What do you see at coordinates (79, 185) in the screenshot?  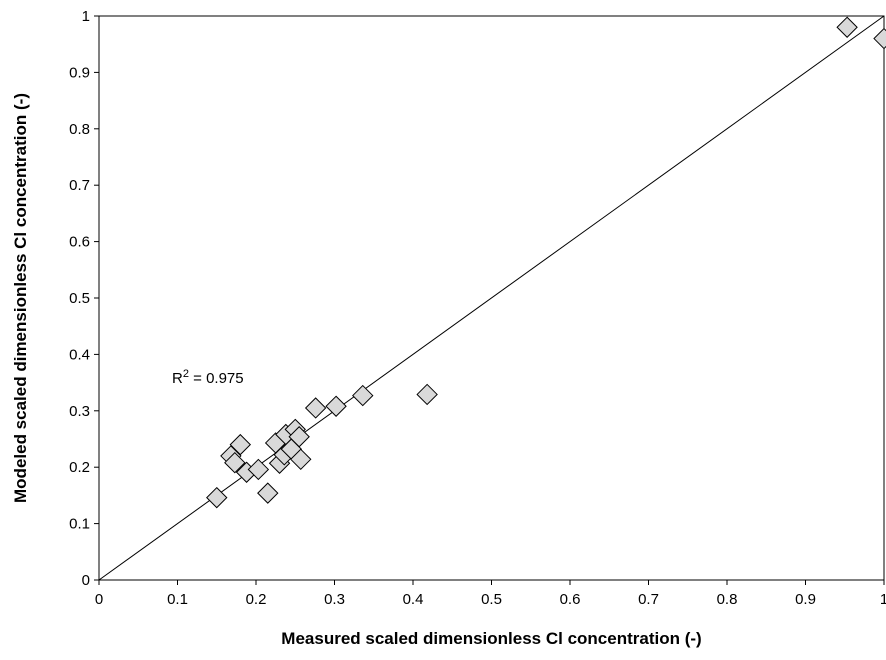 I see `y-tick-label: 0.7` at bounding box center [79, 185].